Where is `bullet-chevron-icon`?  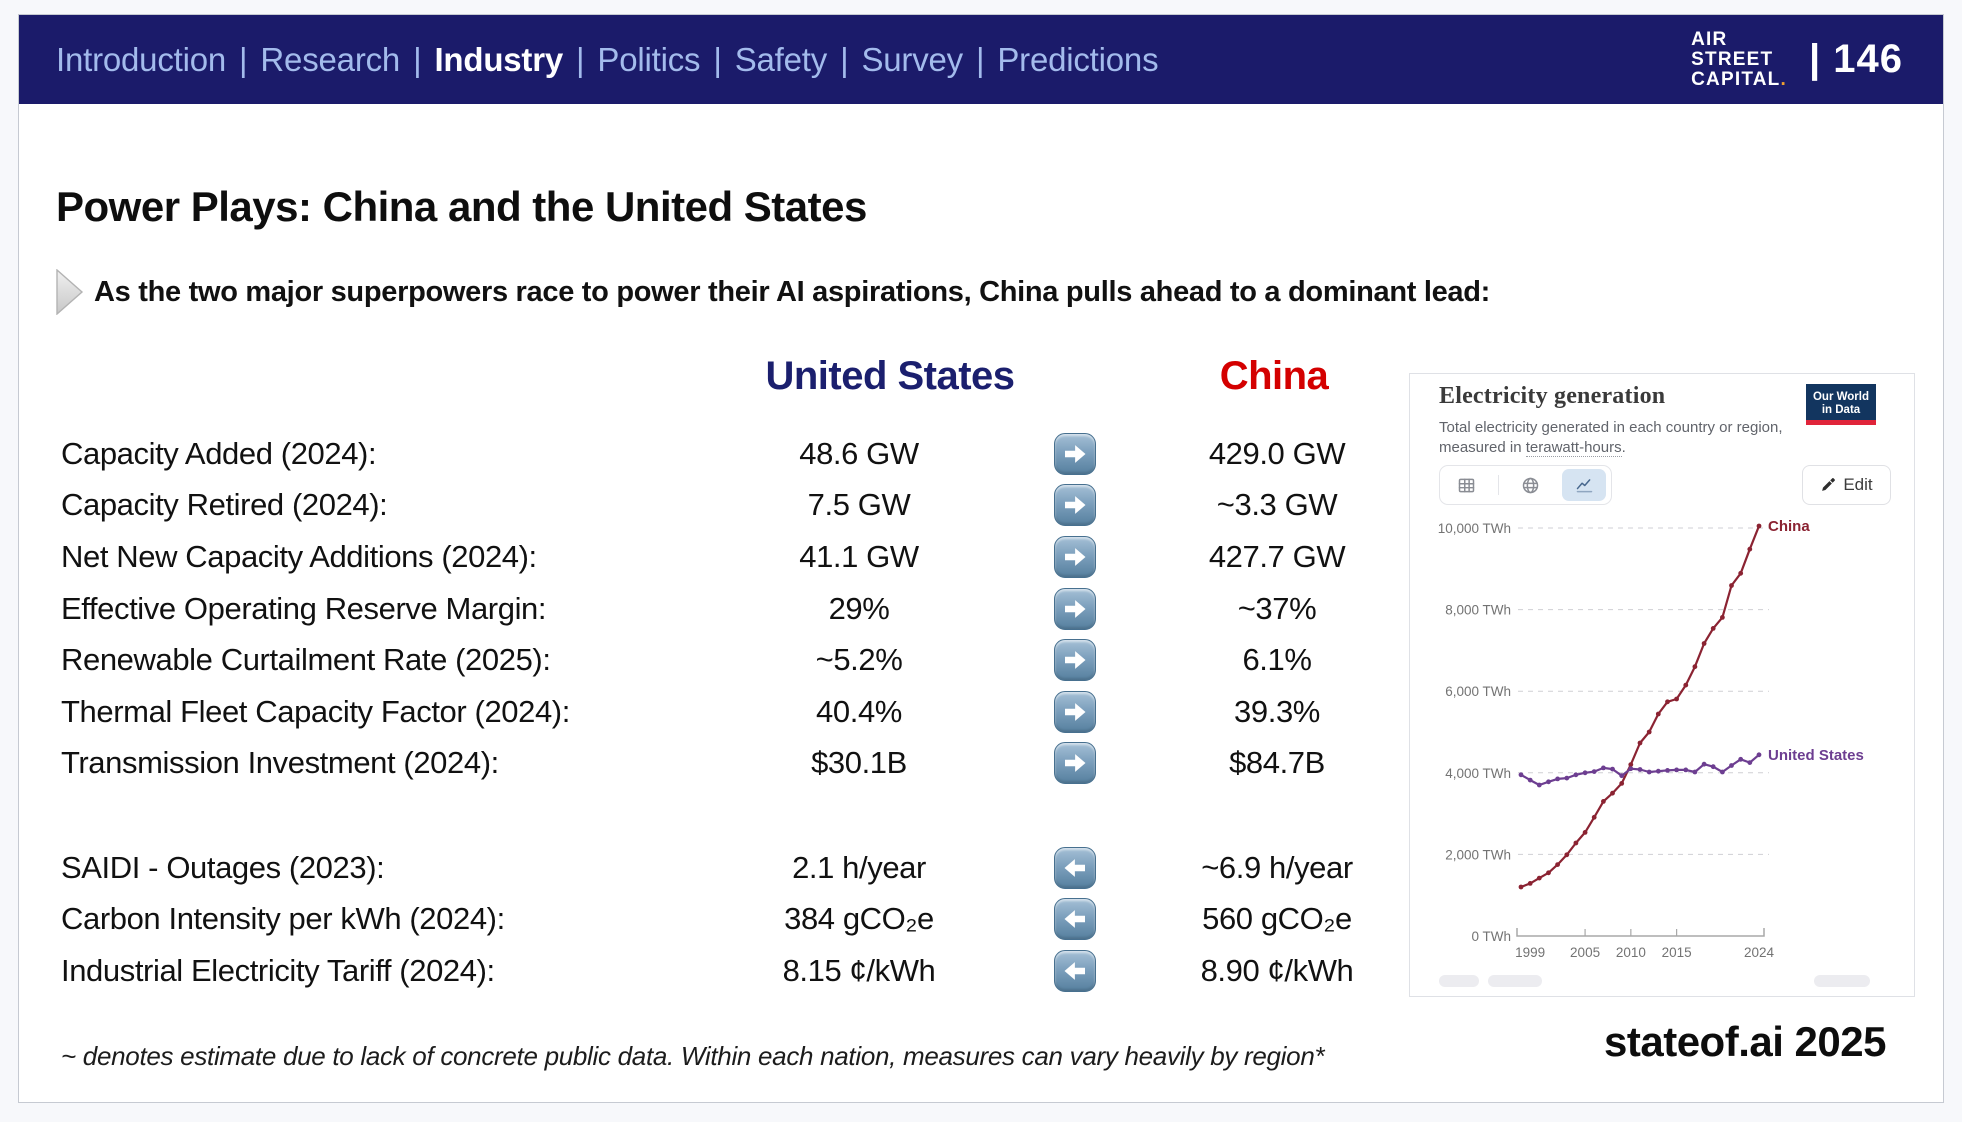
bullet-chevron-icon is located at coordinates (70, 292).